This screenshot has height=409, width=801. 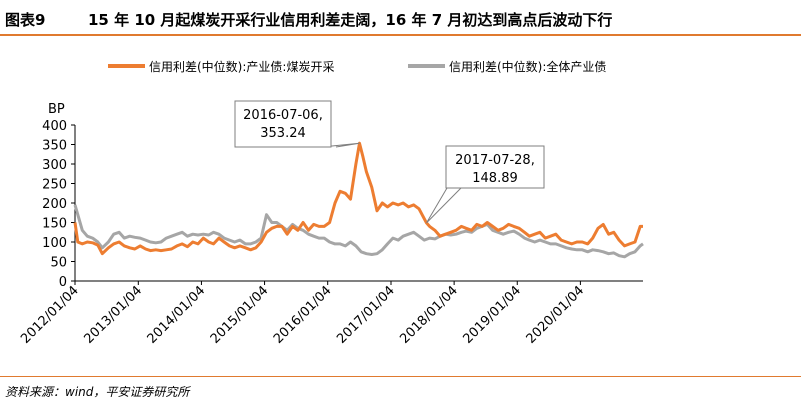 I want to click on y-tick-label: 200, so click(x=54, y=204).